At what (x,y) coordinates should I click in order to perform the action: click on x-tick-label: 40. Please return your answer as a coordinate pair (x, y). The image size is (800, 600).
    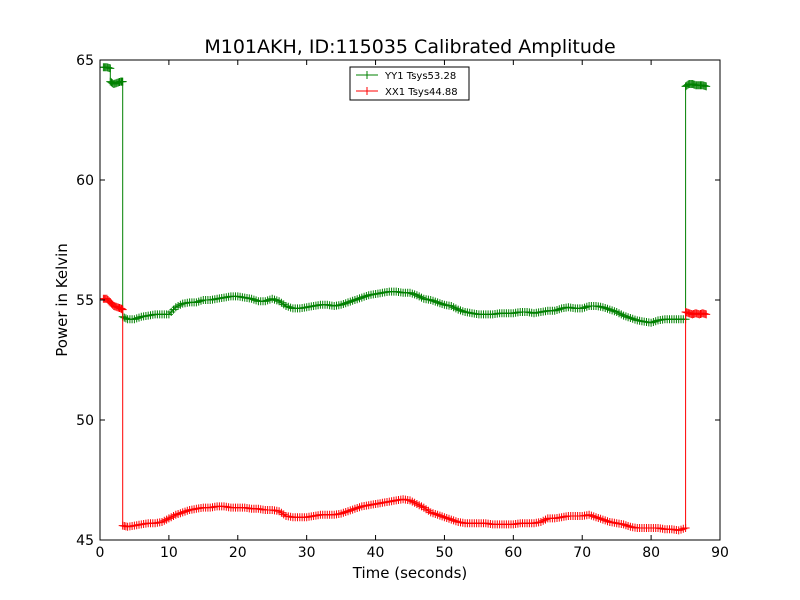
    Looking at the image, I should click on (376, 553).